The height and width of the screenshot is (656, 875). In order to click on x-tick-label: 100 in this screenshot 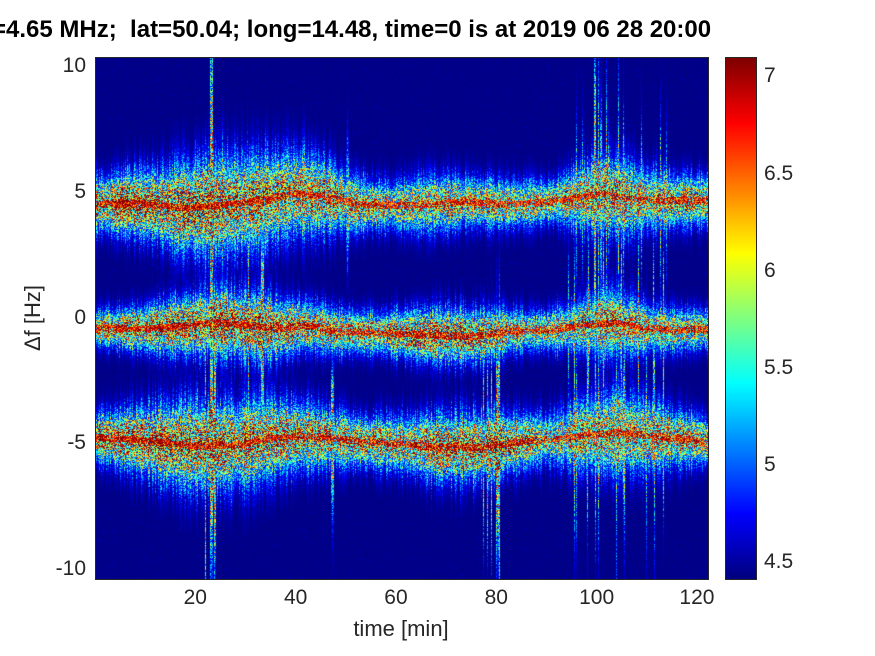, I will do `click(597, 597)`.